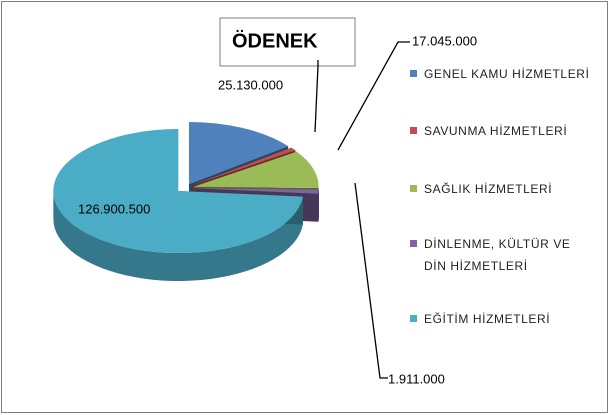 The image size is (610, 415). I want to click on data-label: 1.911.000, so click(416, 378).